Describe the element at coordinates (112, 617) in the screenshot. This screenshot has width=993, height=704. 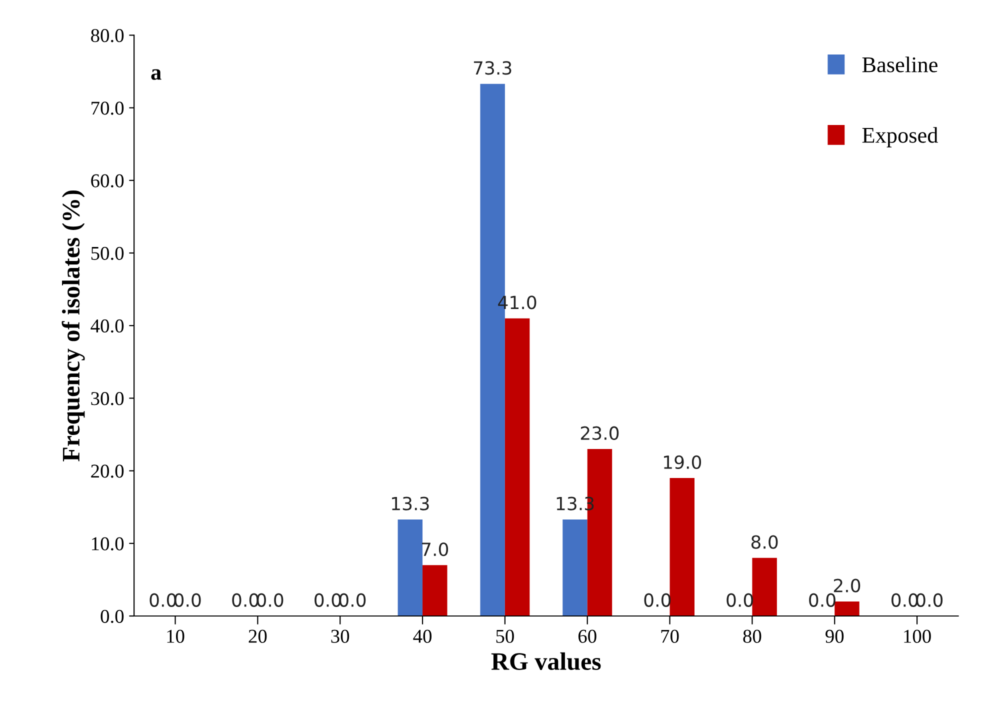
I see `y-tick-label: 0.0` at that location.